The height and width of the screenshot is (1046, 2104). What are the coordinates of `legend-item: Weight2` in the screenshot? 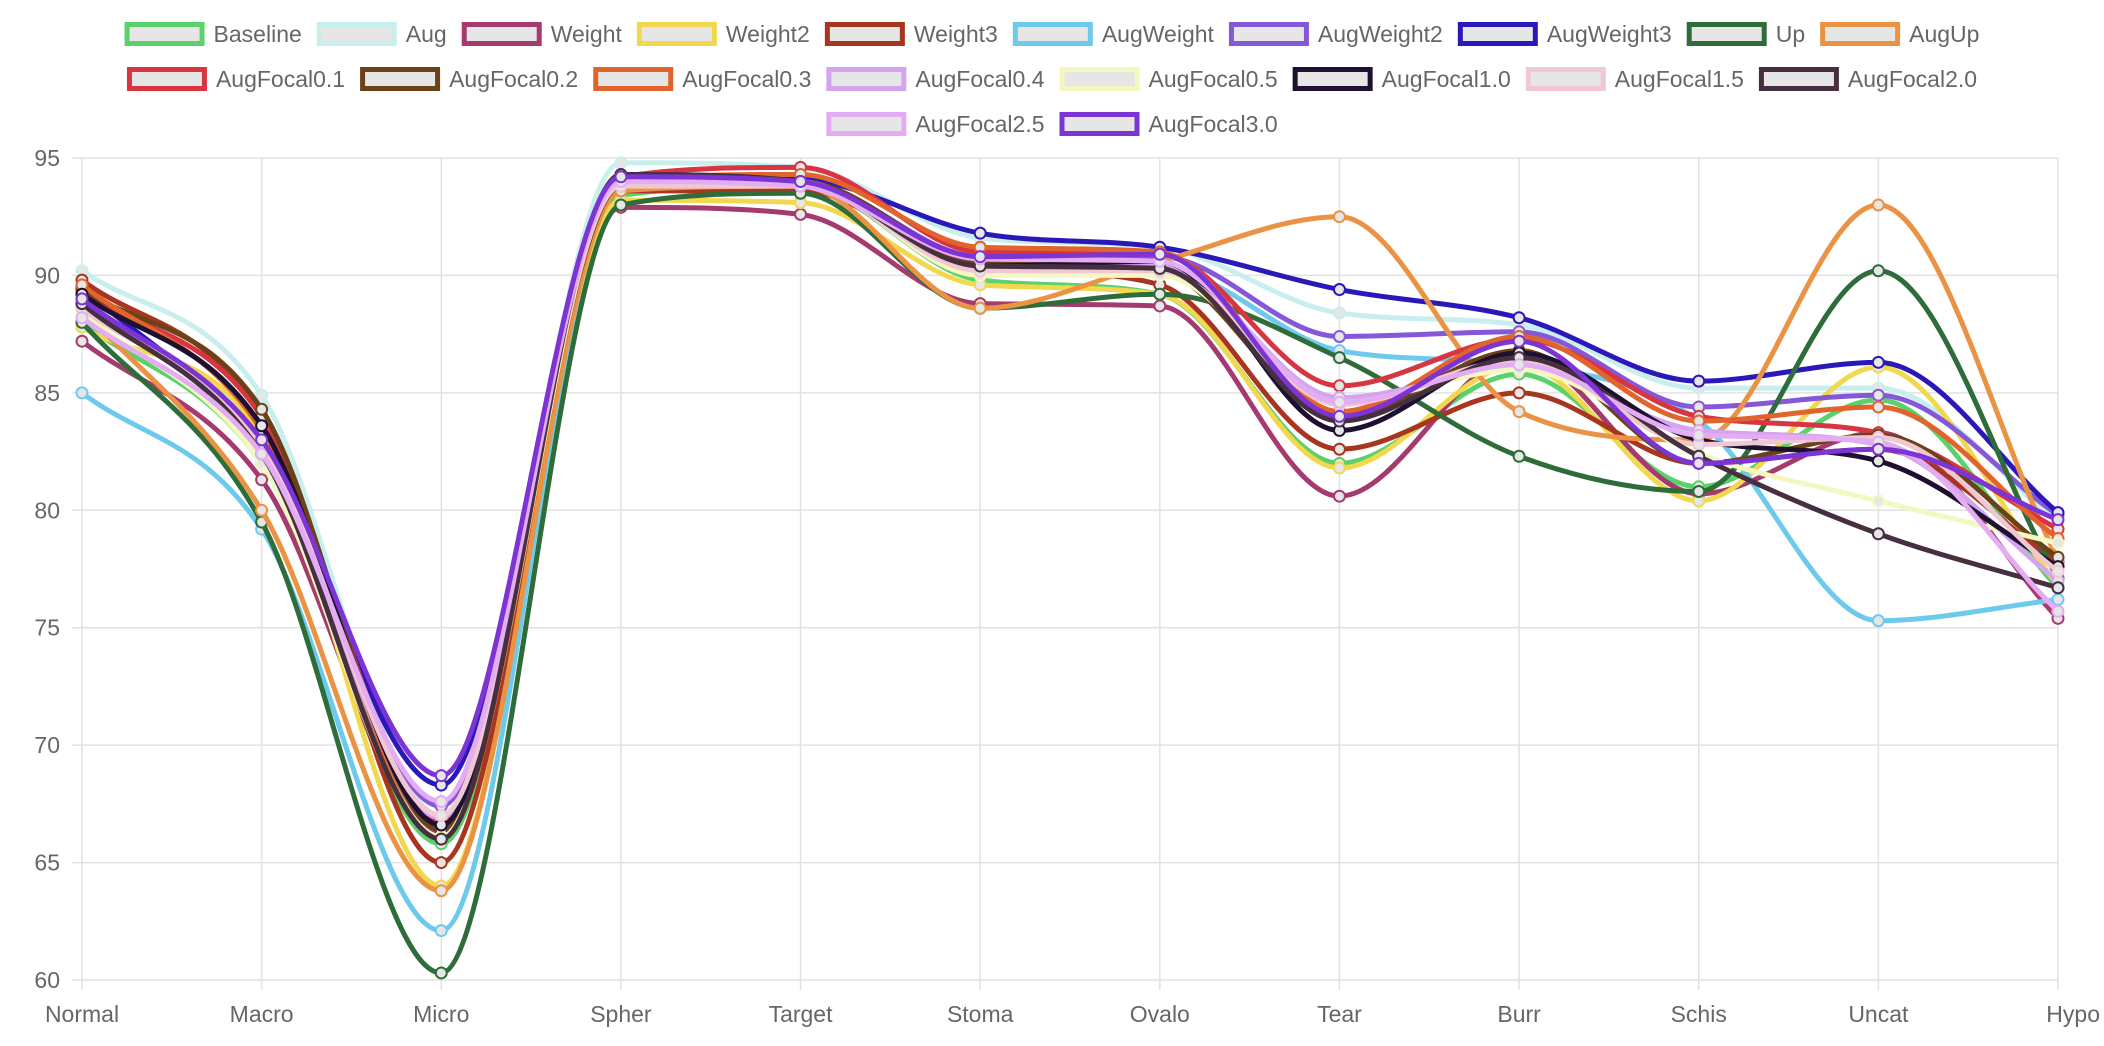 It's located at (723, 34).